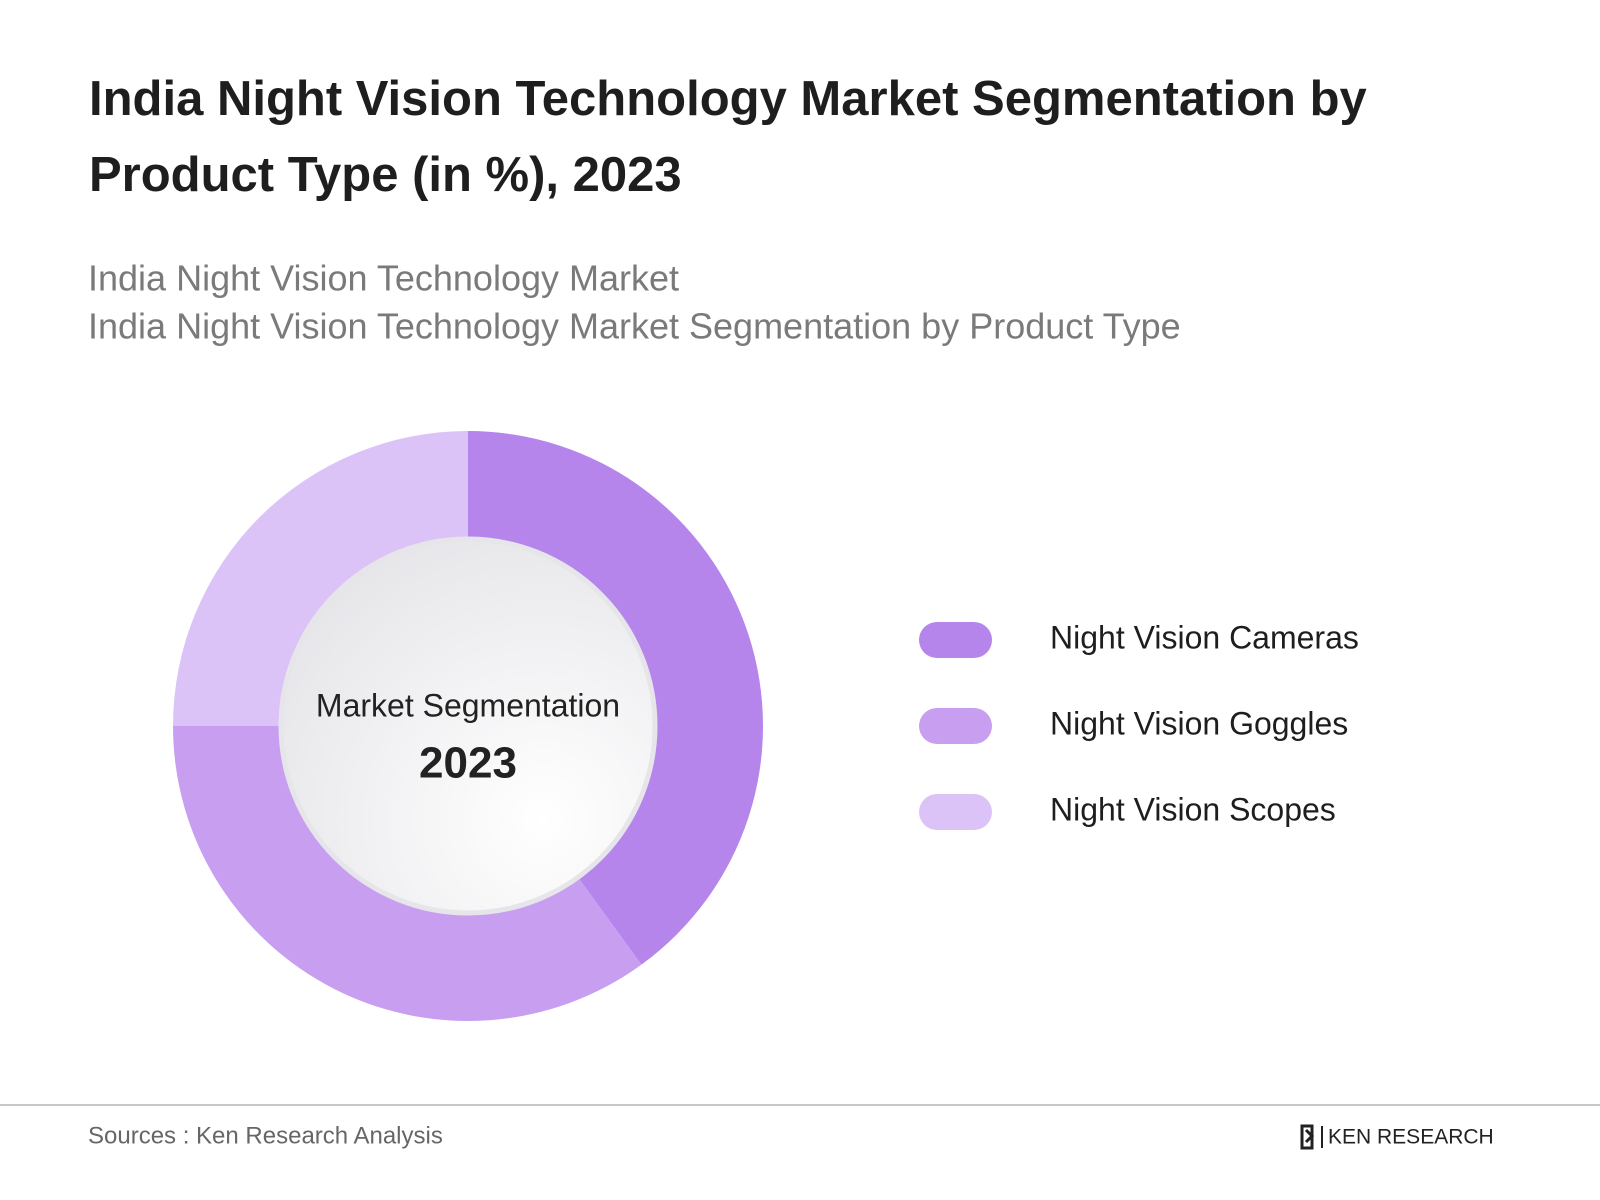 This screenshot has height=1200, width=1600. I want to click on donut-hole, so click(468, 726).